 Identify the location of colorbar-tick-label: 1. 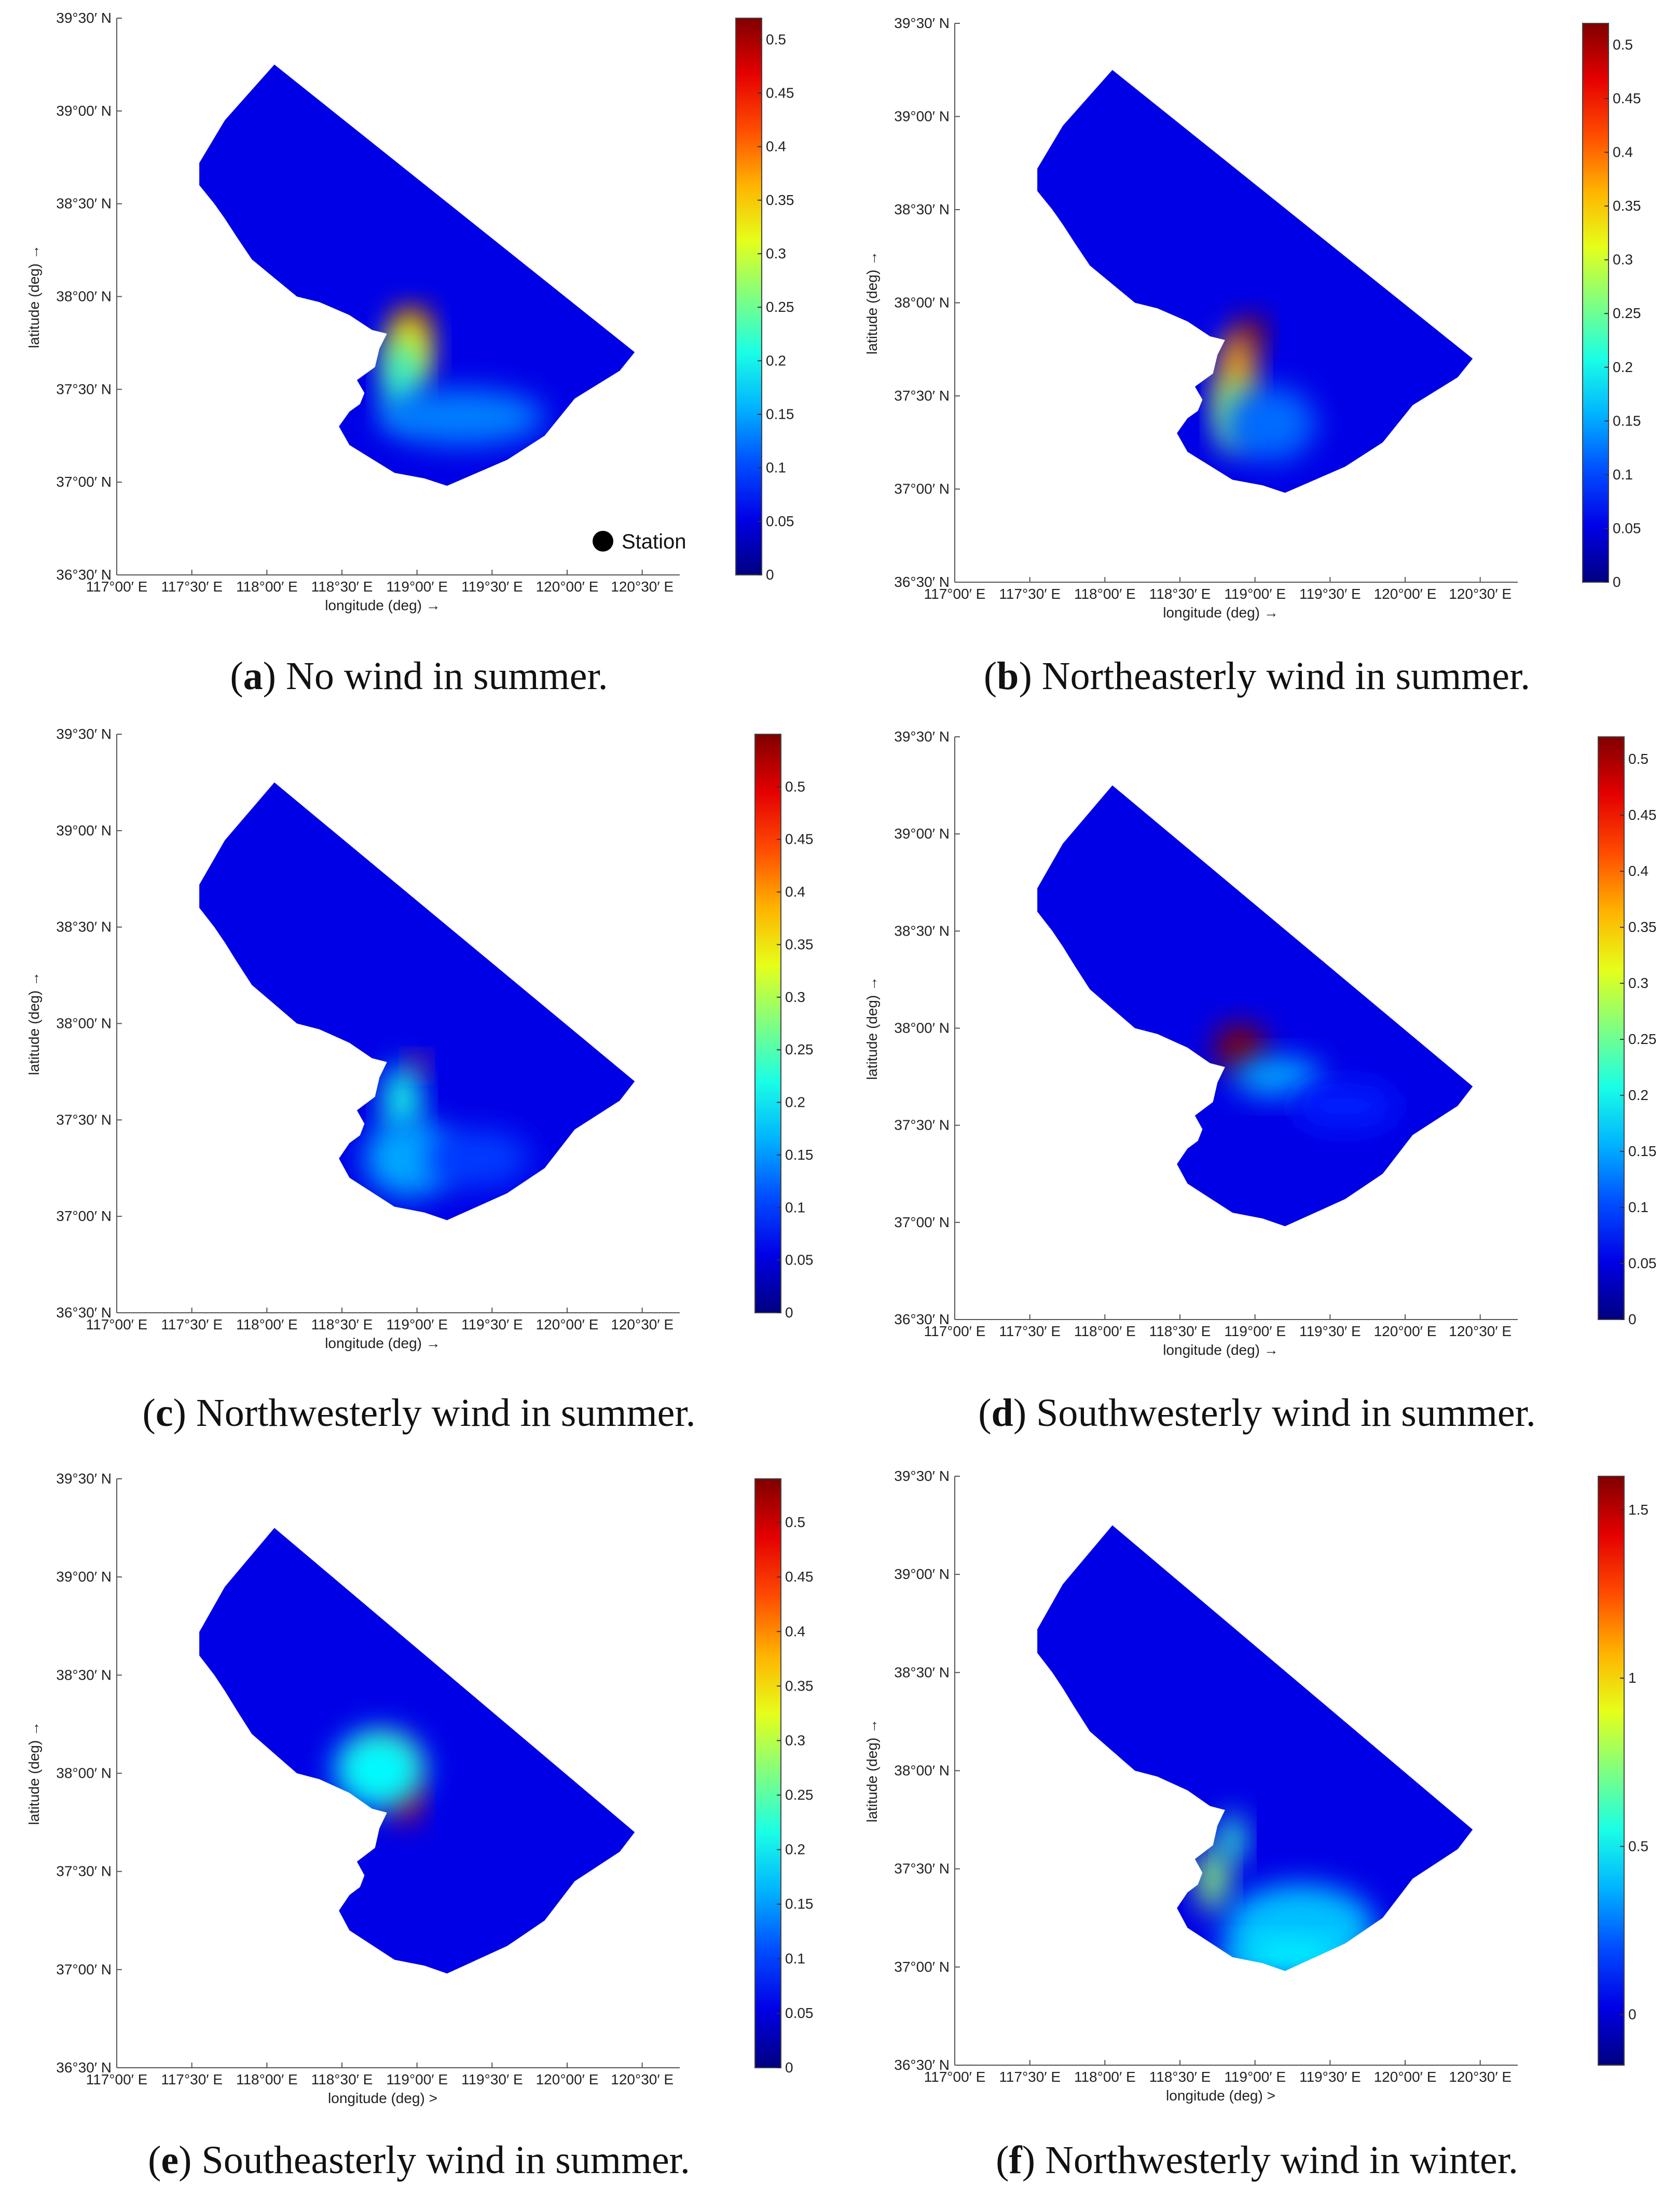
(1632, 1678).